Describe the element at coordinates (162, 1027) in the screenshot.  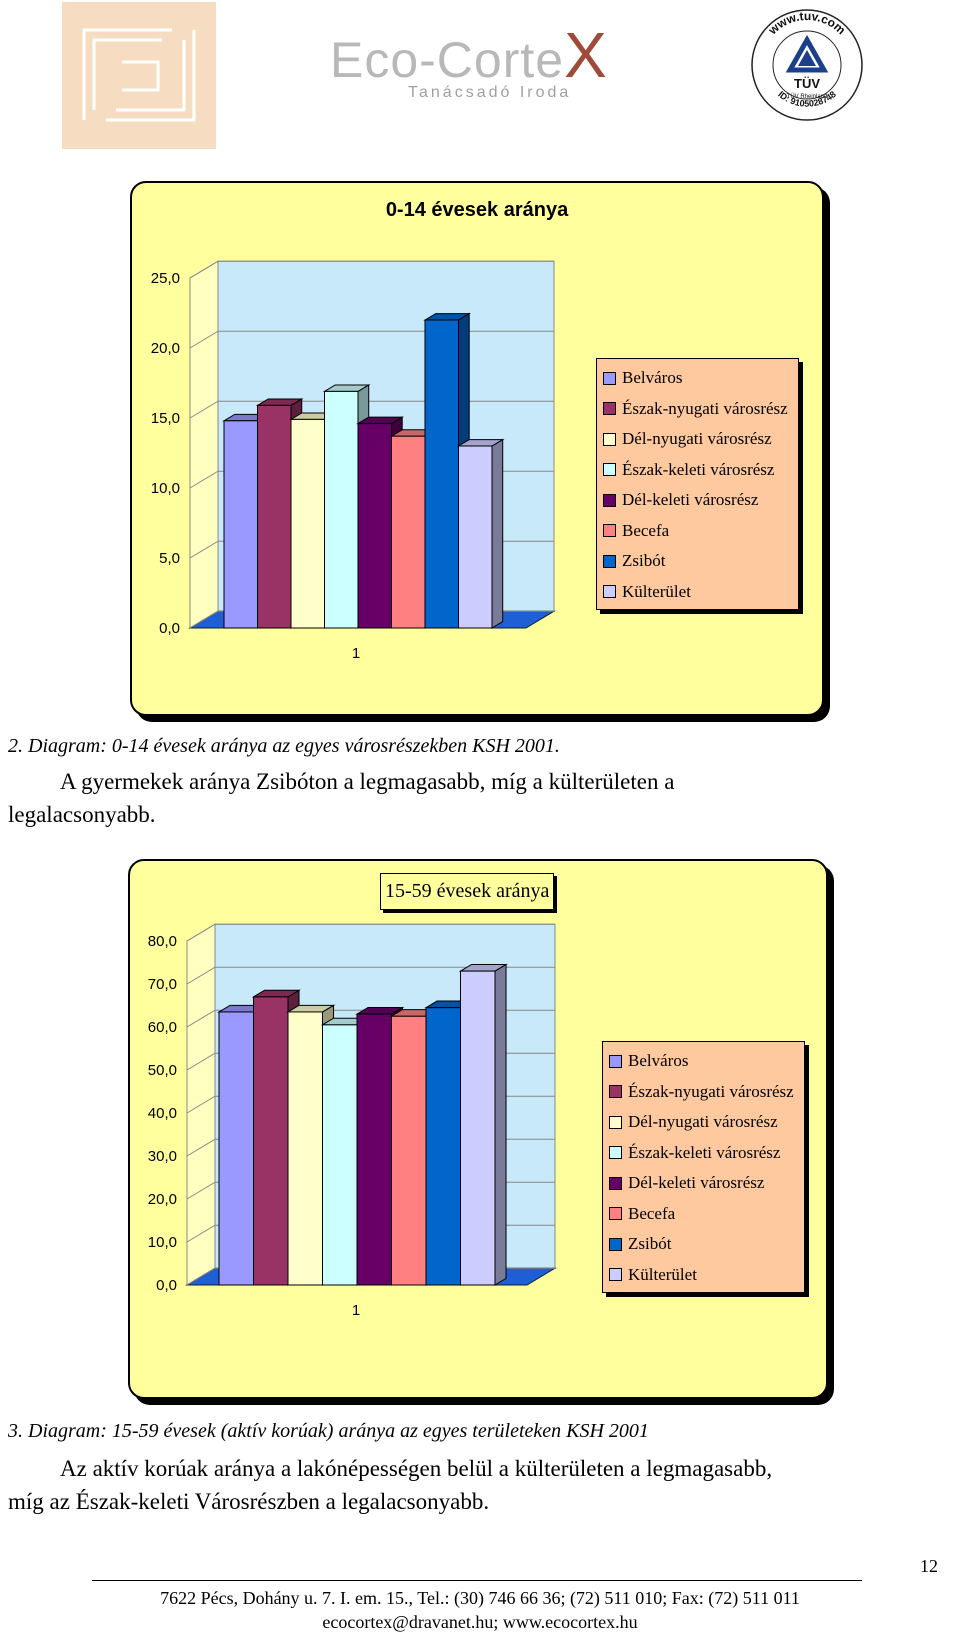
I see `y-tick-label: 60,0` at that location.